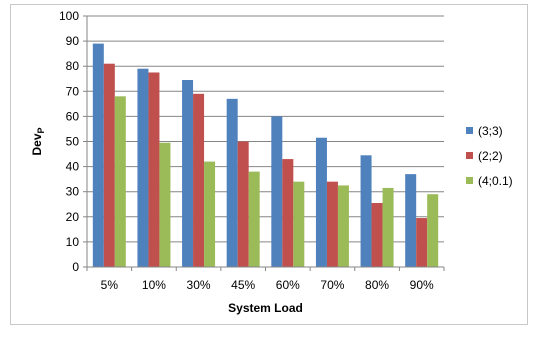 Image resolution: width=536 pixels, height=337 pixels. I want to click on y-axis-ticks: 0 10 20 30 40 50 60 70 80 90 100, so click(73, 141).